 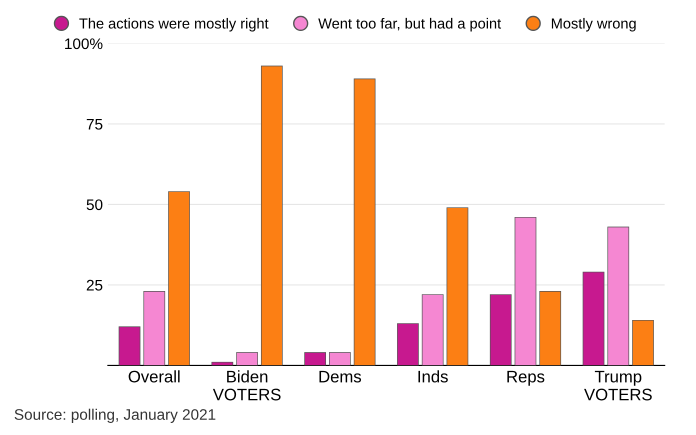 What do you see at coordinates (340, 376) in the screenshot?
I see `x-tick-label: Dems` at bounding box center [340, 376].